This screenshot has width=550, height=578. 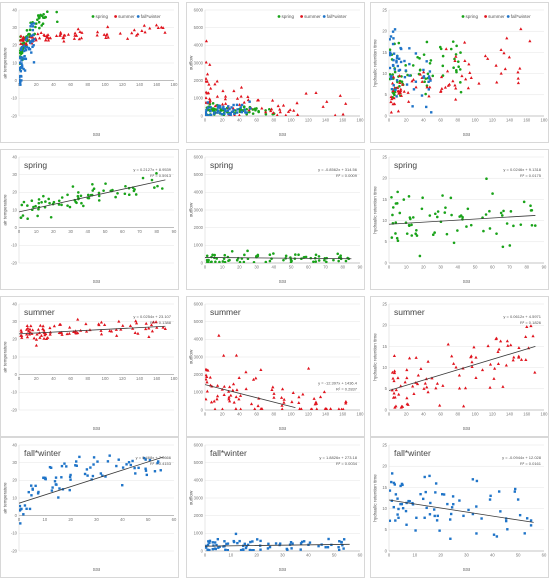 What do you see at coordinates (384, 9) in the screenshot?
I see `y-tick-label: 25` at bounding box center [384, 9].